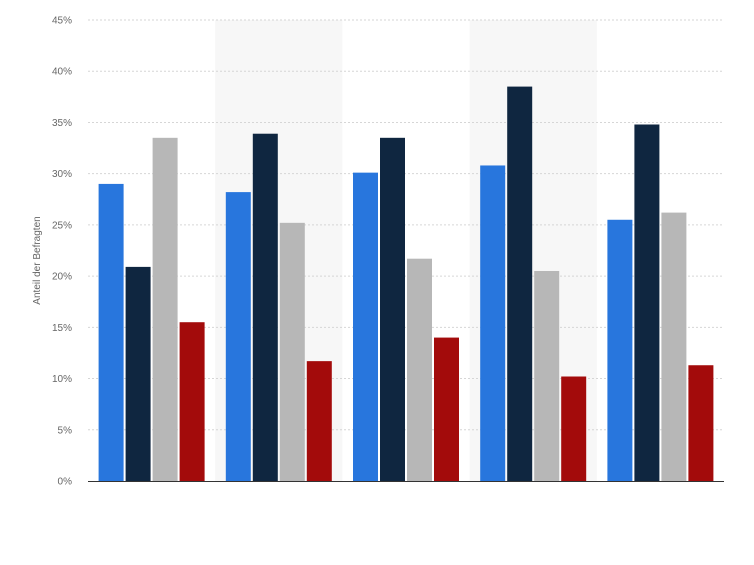  Describe the element at coordinates (62, 21) in the screenshot. I see `y-tick-label: 45%` at that location.